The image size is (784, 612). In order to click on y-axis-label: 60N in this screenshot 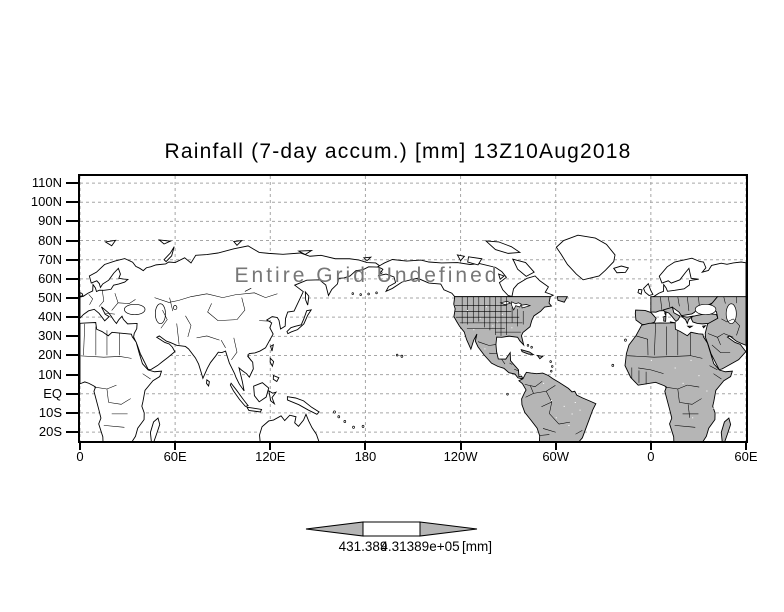, I will do `click(50, 278)`.